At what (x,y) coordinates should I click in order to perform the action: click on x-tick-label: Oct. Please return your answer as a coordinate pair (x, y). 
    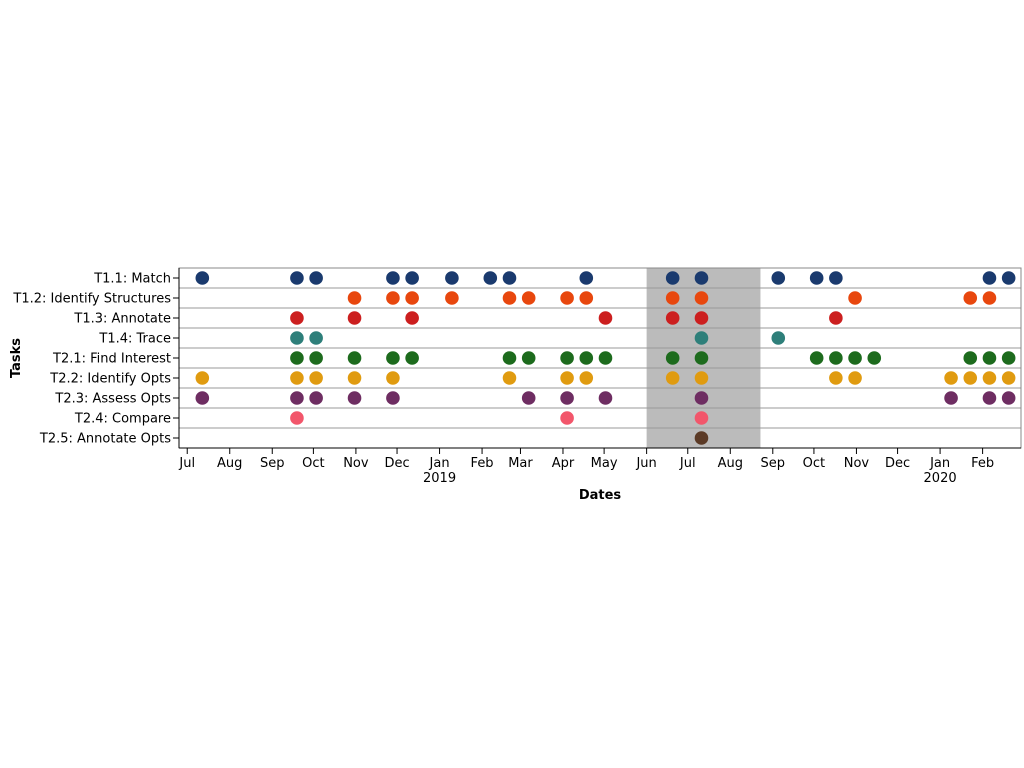
    Looking at the image, I should click on (814, 463).